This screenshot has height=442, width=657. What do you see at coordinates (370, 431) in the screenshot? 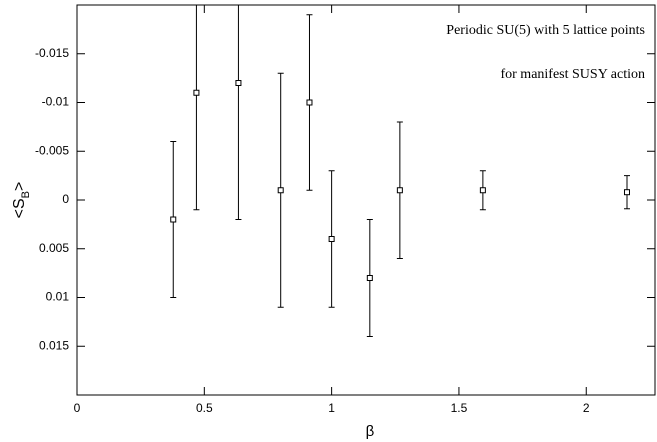
I see `x-axis-label: β` at bounding box center [370, 431].